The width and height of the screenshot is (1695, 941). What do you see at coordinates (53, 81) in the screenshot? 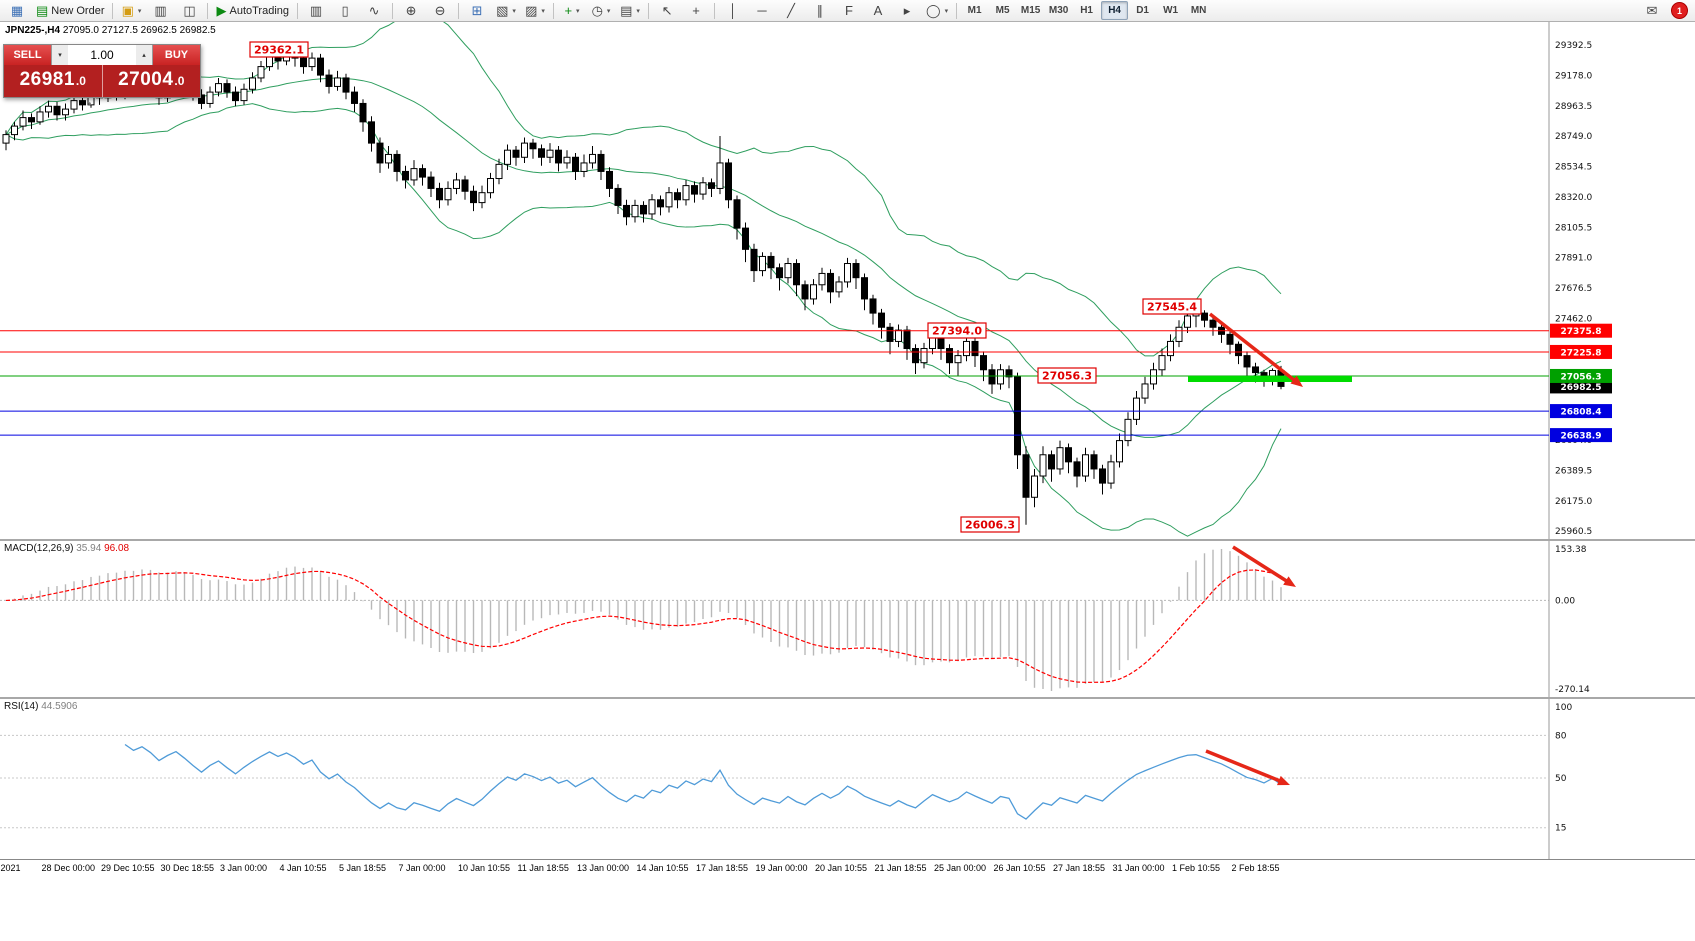
I see `bid-price: 26981.0` at bounding box center [53, 81].